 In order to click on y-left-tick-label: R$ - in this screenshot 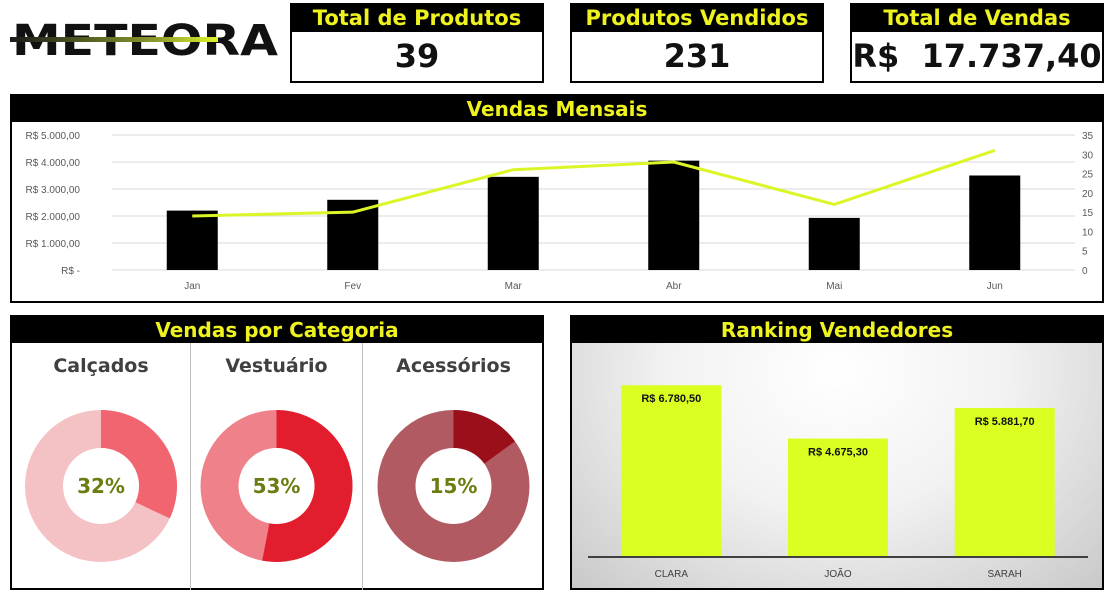, I will do `click(70, 271)`.